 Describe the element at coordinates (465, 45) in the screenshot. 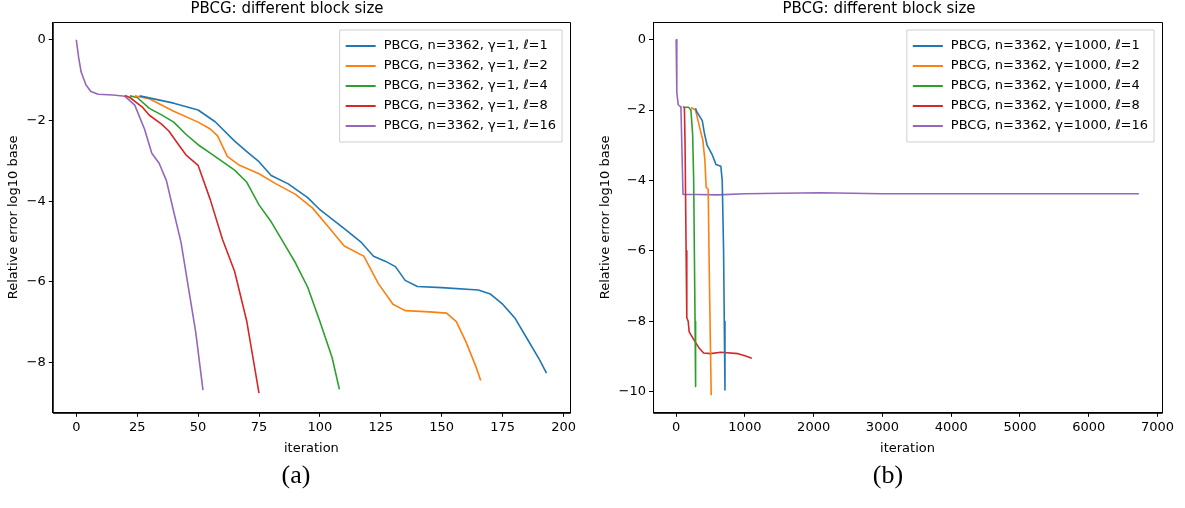

I see `legend-label: PBCG, n=3362, γ=1, ℓ=1` at that location.